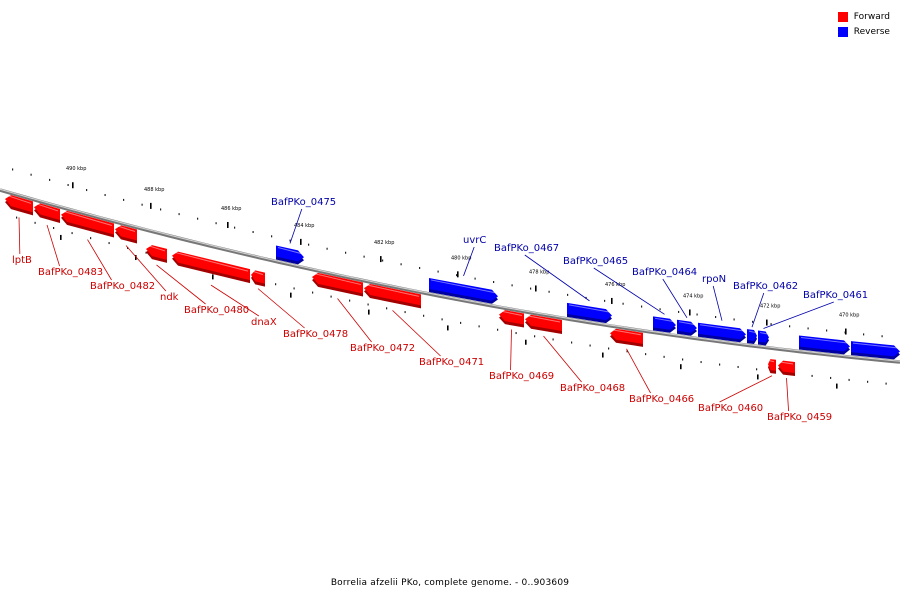 This screenshot has height=600, width=900. What do you see at coordinates (592, 388) in the screenshot?
I see `gene-name: BafPKo_0468` at bounding box center [592, 388].